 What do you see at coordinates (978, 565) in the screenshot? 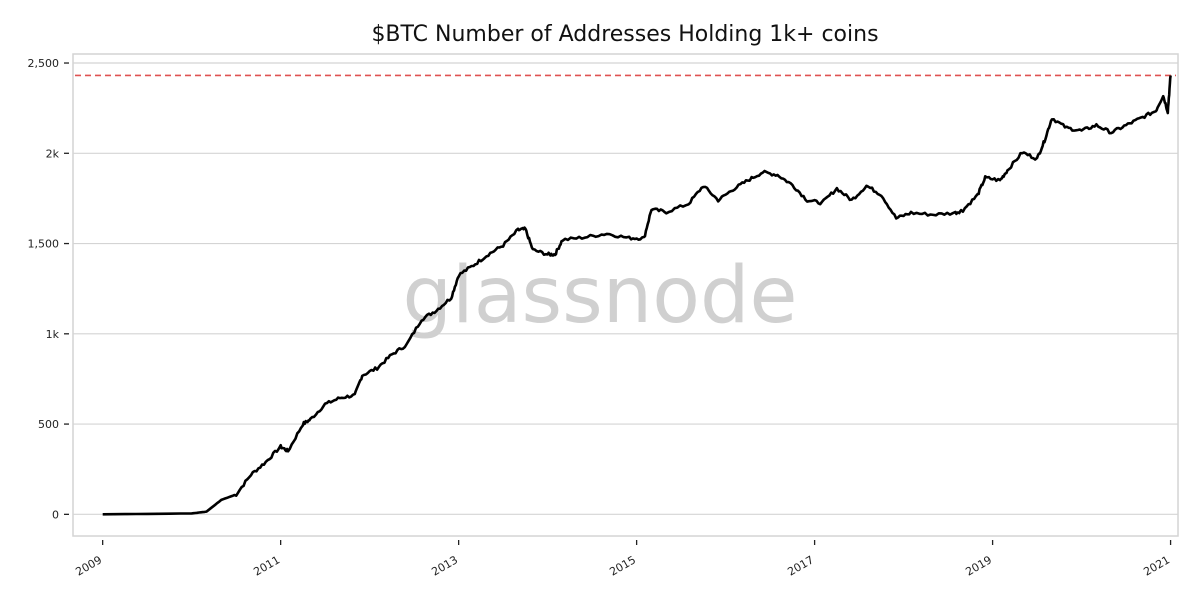
I see `x-tick-label: 2019` at bounding box center [978, 565].